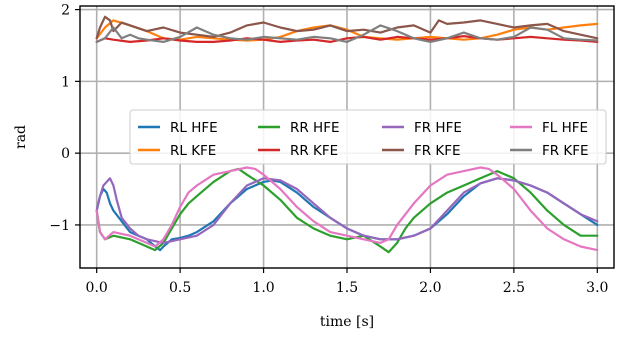  I want to click on y-axis-label: rad, so click(21, 137).